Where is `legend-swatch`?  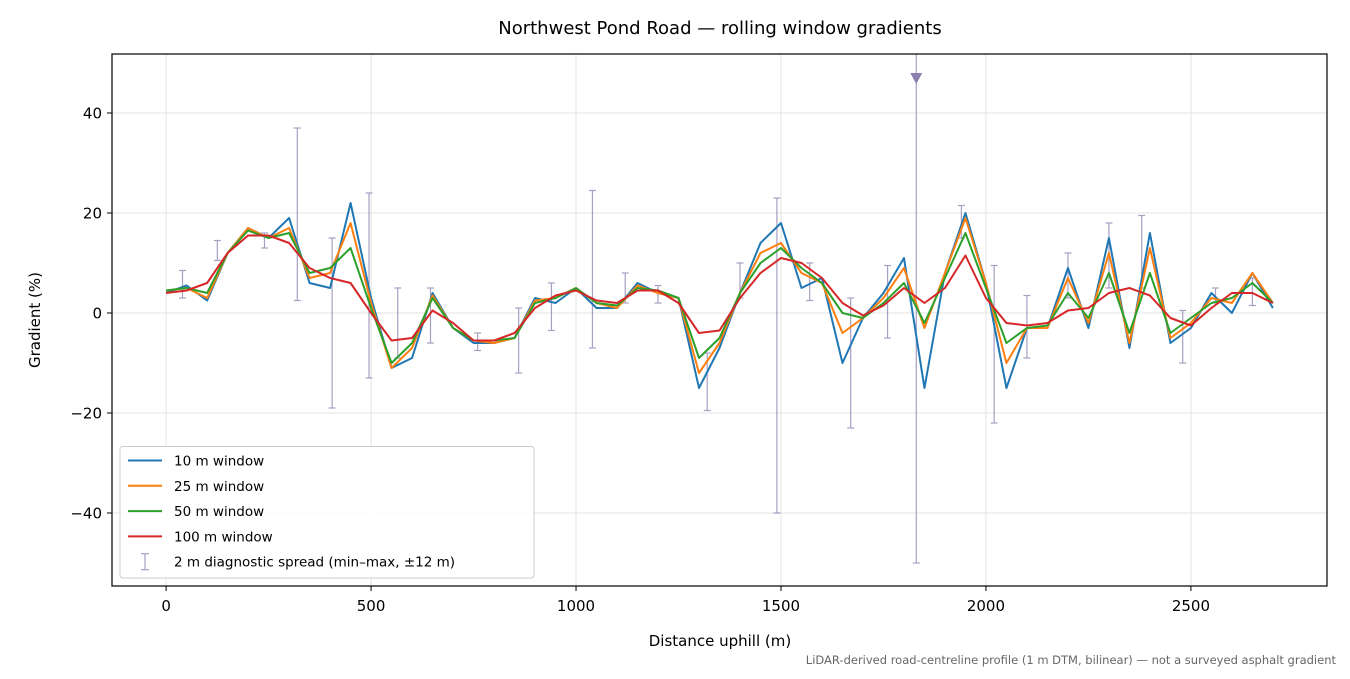
legend-swatch is located at coordinates (145, 562).